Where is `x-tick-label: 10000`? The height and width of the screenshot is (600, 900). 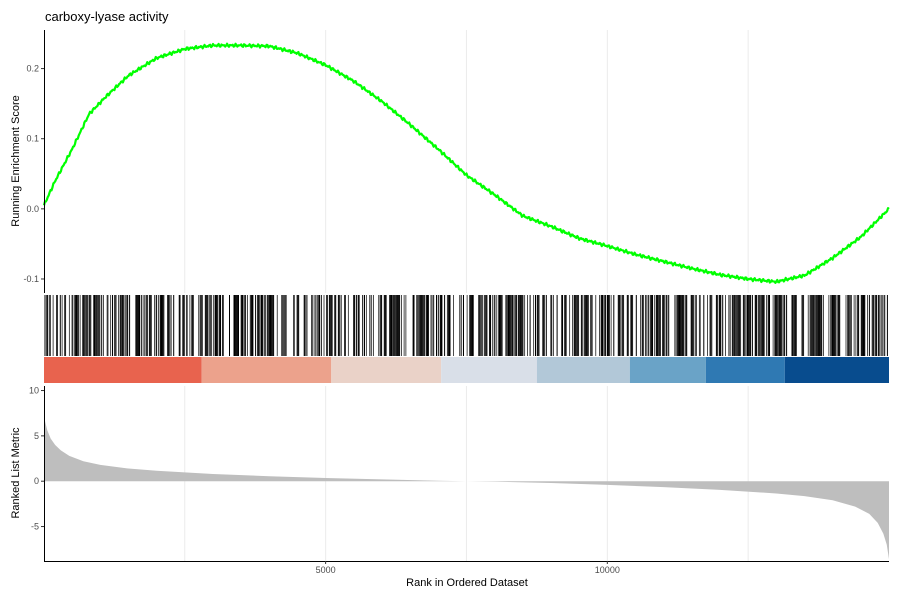 x-tick-label: 10000 is located at coordinates (607, 570).